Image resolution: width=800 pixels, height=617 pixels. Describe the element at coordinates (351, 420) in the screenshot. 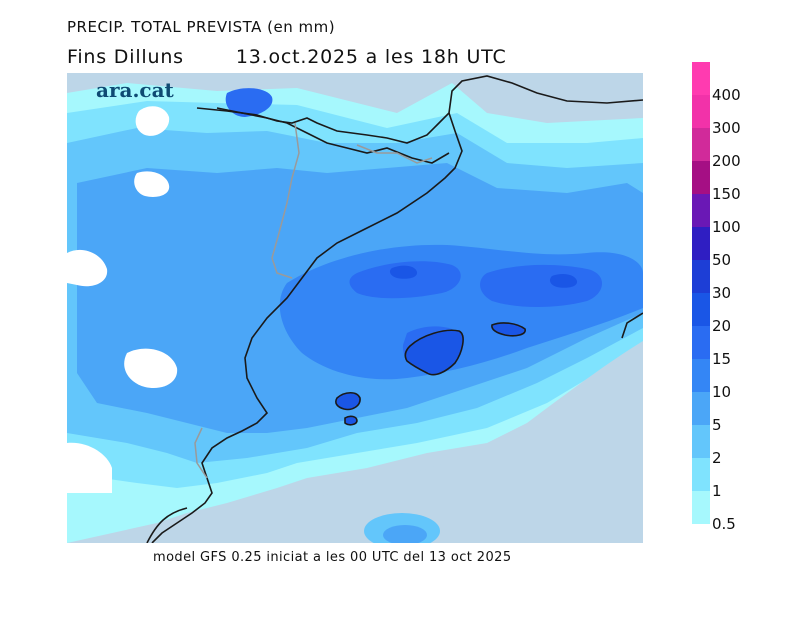

I see `island-formentera` at that location.